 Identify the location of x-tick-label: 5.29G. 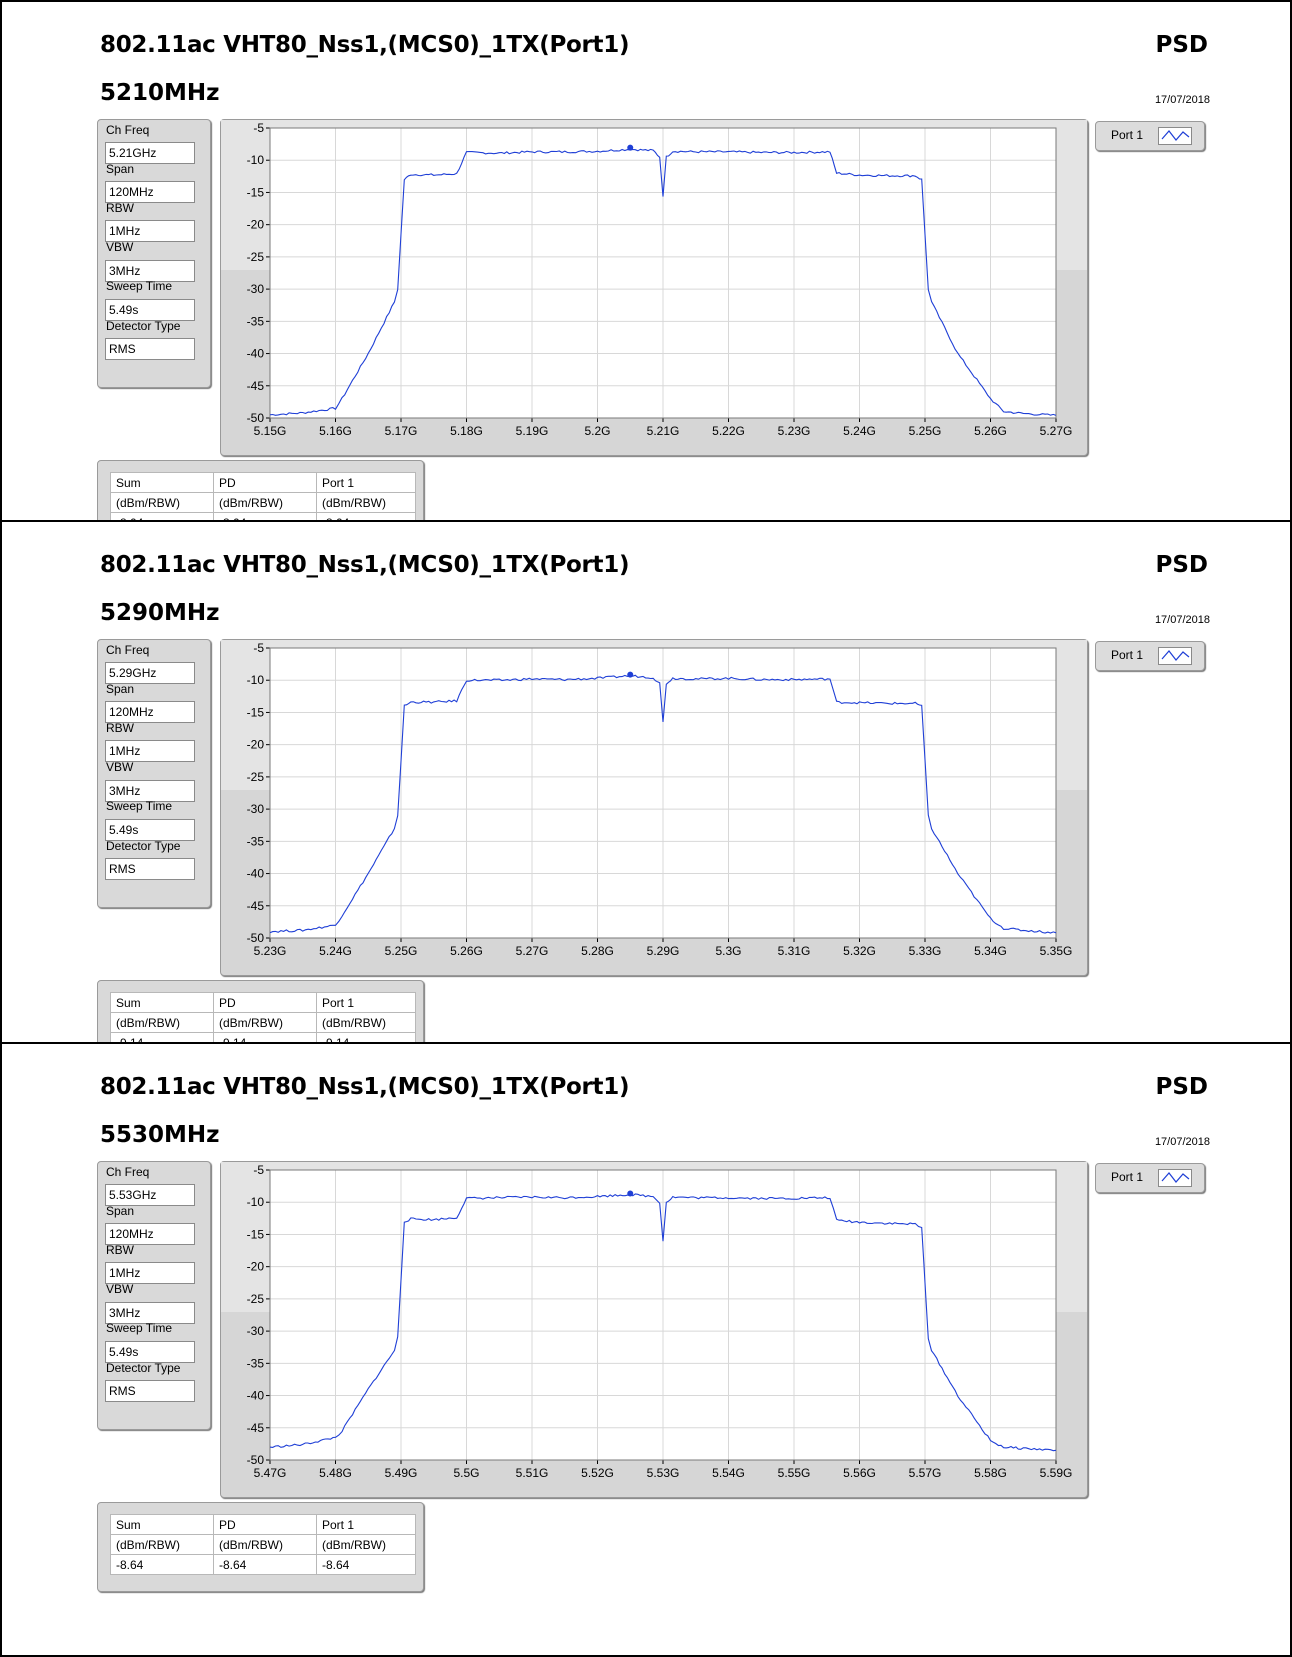
(663, 951).